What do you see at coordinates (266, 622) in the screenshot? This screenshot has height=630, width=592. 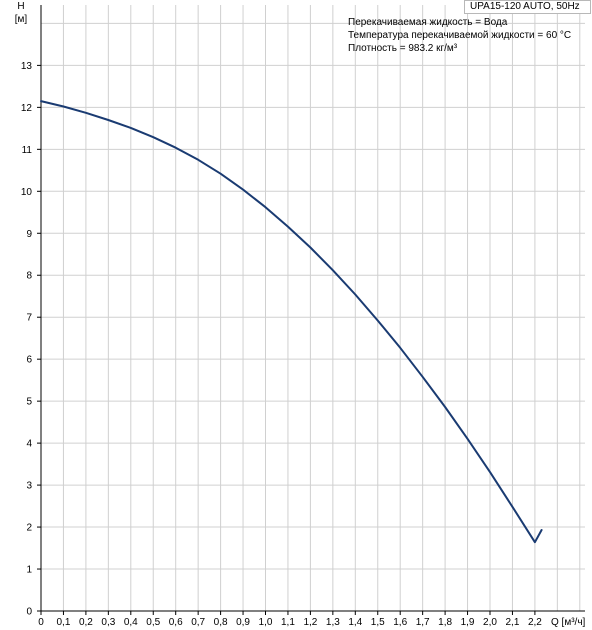 I see `x-tick-label: 1,0` at bounding box center [266, 622].